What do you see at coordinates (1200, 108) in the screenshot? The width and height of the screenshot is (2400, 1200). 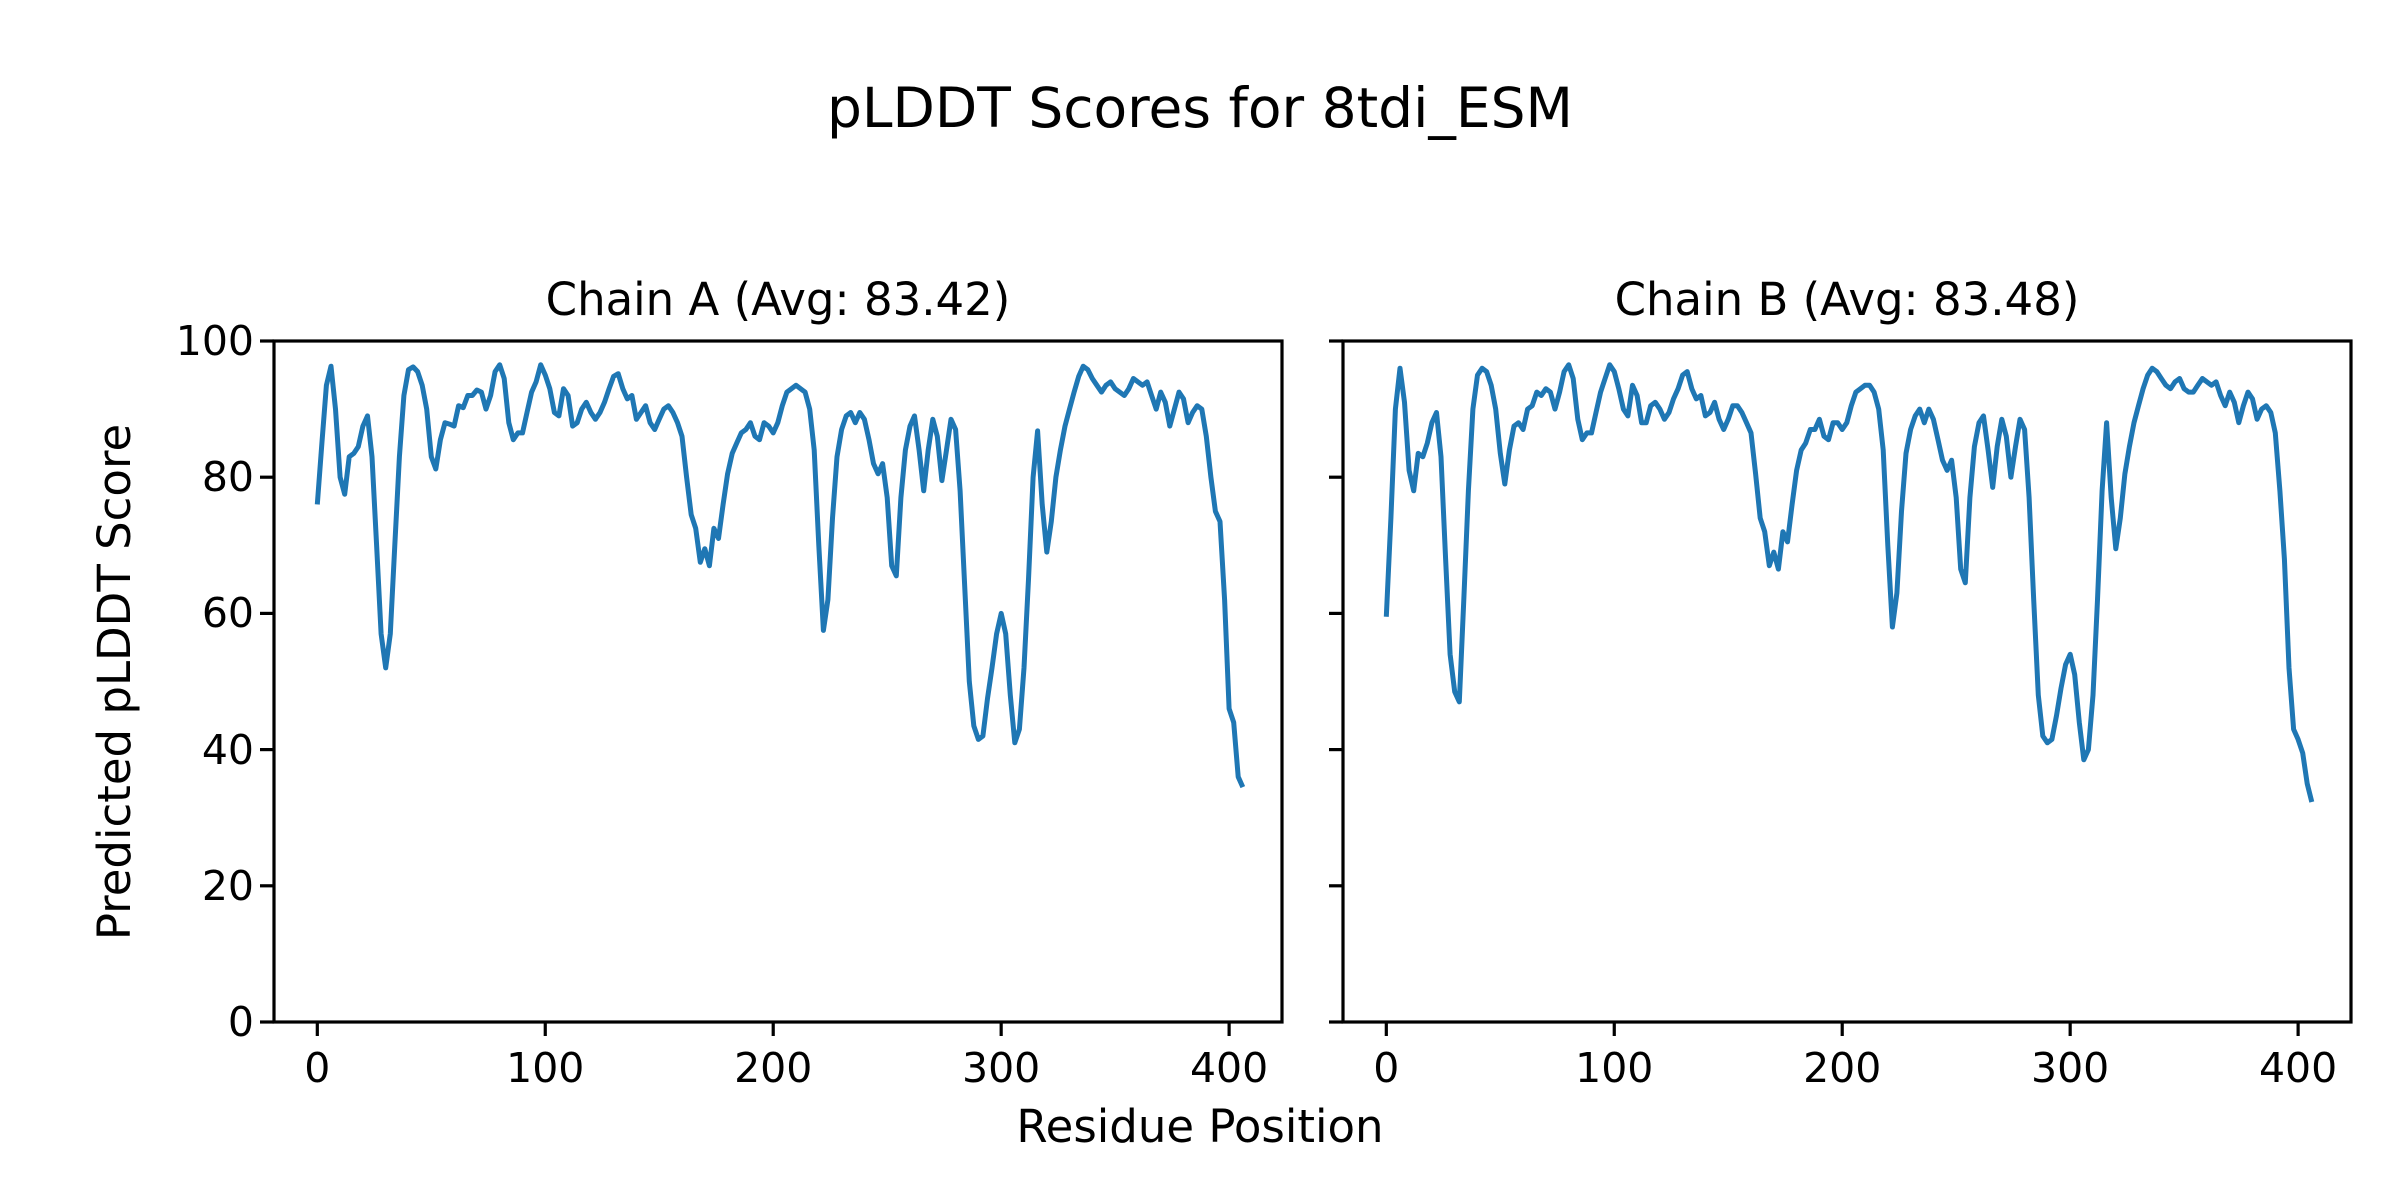 I see `figure-title: pLDDT Scores for 8tdi_ESM` at bounding box center [1200, 108].